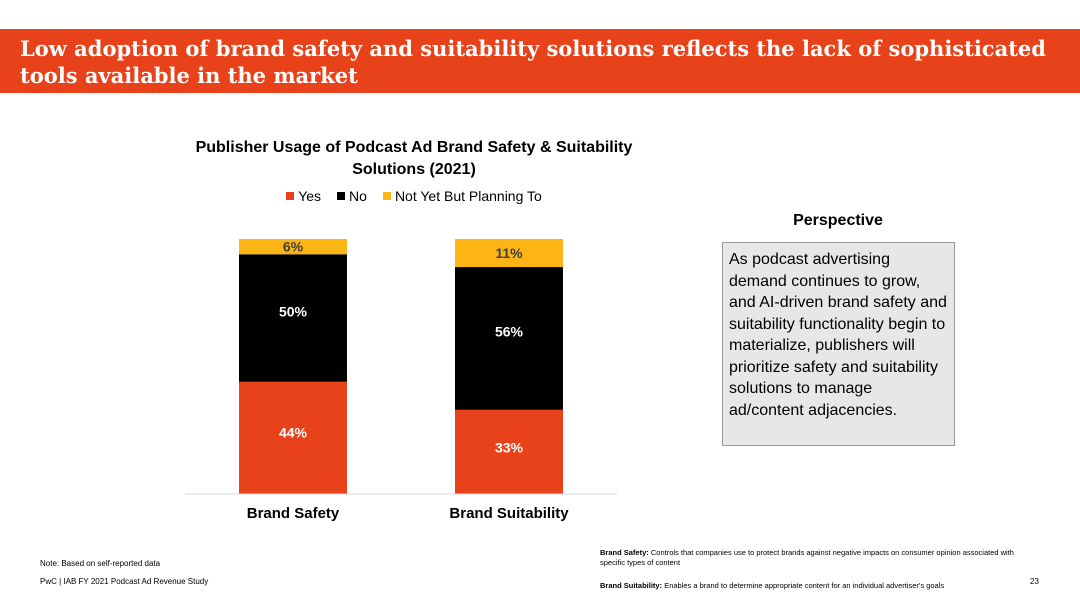  What do you see at coordinates (293, 312) in the screenshot?
I see `data-label-no-brand-safety: 50%` at bounding box center [293, 312].